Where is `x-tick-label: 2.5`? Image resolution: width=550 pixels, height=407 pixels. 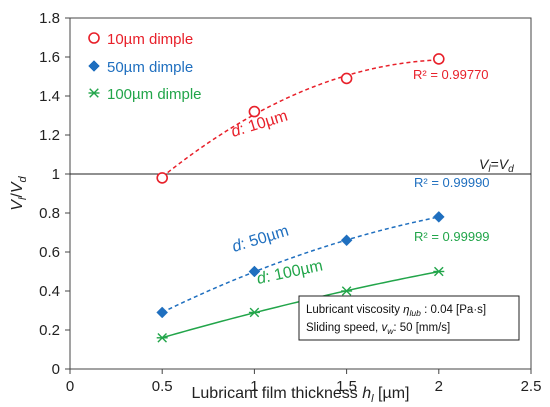 x-tick-label: 2.5 is located at coordinates (531, 386).